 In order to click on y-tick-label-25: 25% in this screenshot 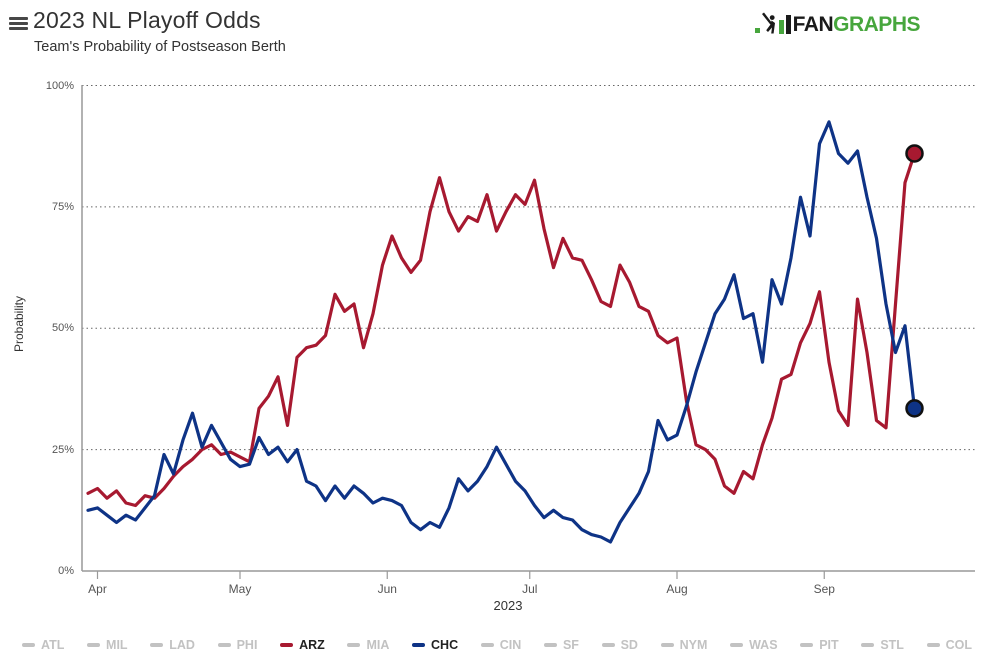, I will do `click(62, 449)`.